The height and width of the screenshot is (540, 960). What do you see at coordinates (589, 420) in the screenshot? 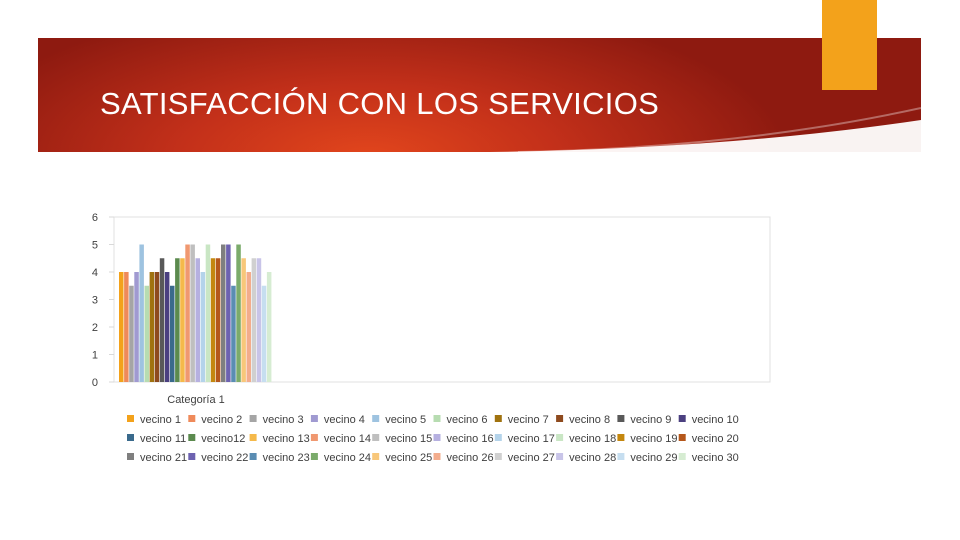
I see `legend-label: vecino 8` at bounding box center [589, 420].